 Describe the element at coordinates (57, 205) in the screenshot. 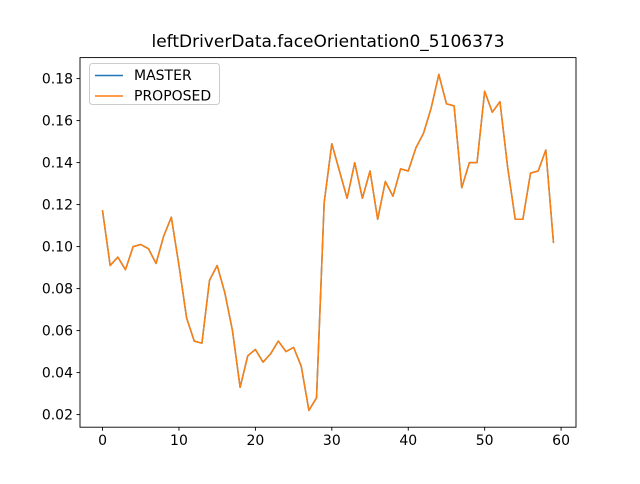

I see `y-tick-label: 0.12` at that location.